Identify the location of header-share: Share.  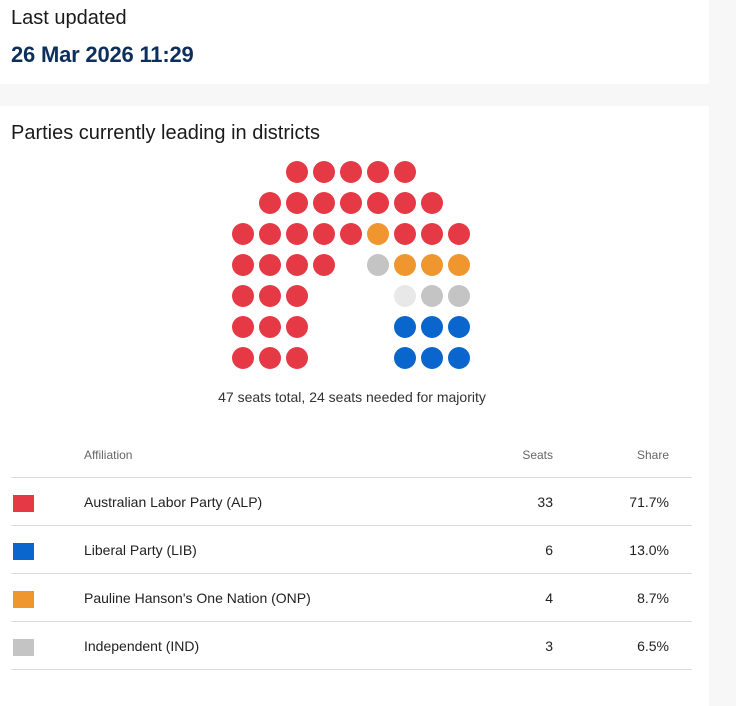
(622, 455).